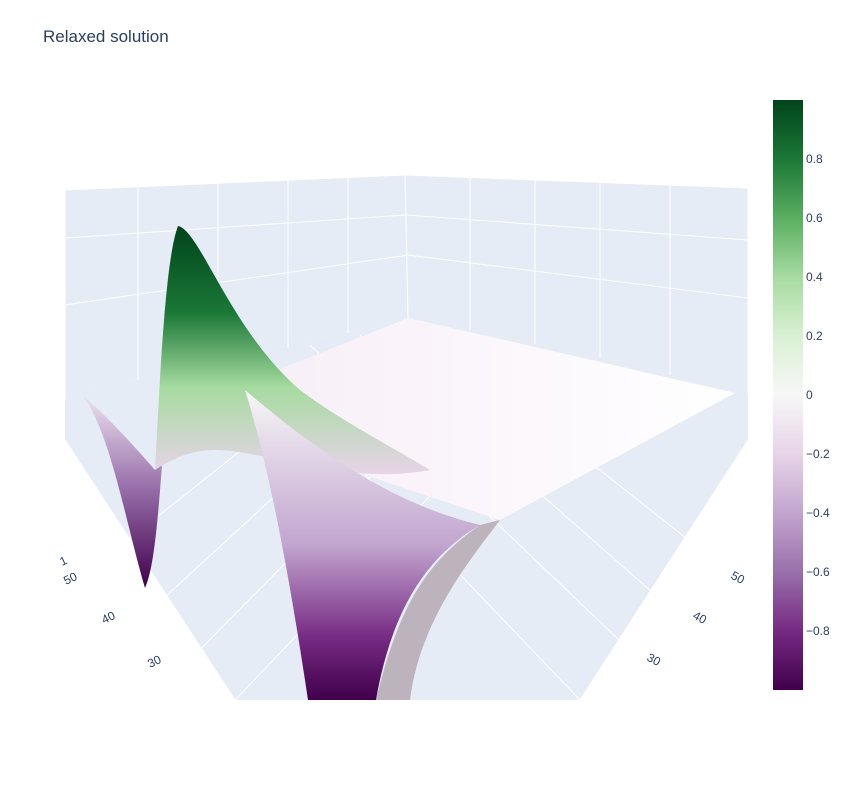 Image resolution: width=856 pixels, height=800 pixels. Describe the element at coordinates (814, 336) in the screenshot. I see `colorbar-tick: 0.2` at that location.